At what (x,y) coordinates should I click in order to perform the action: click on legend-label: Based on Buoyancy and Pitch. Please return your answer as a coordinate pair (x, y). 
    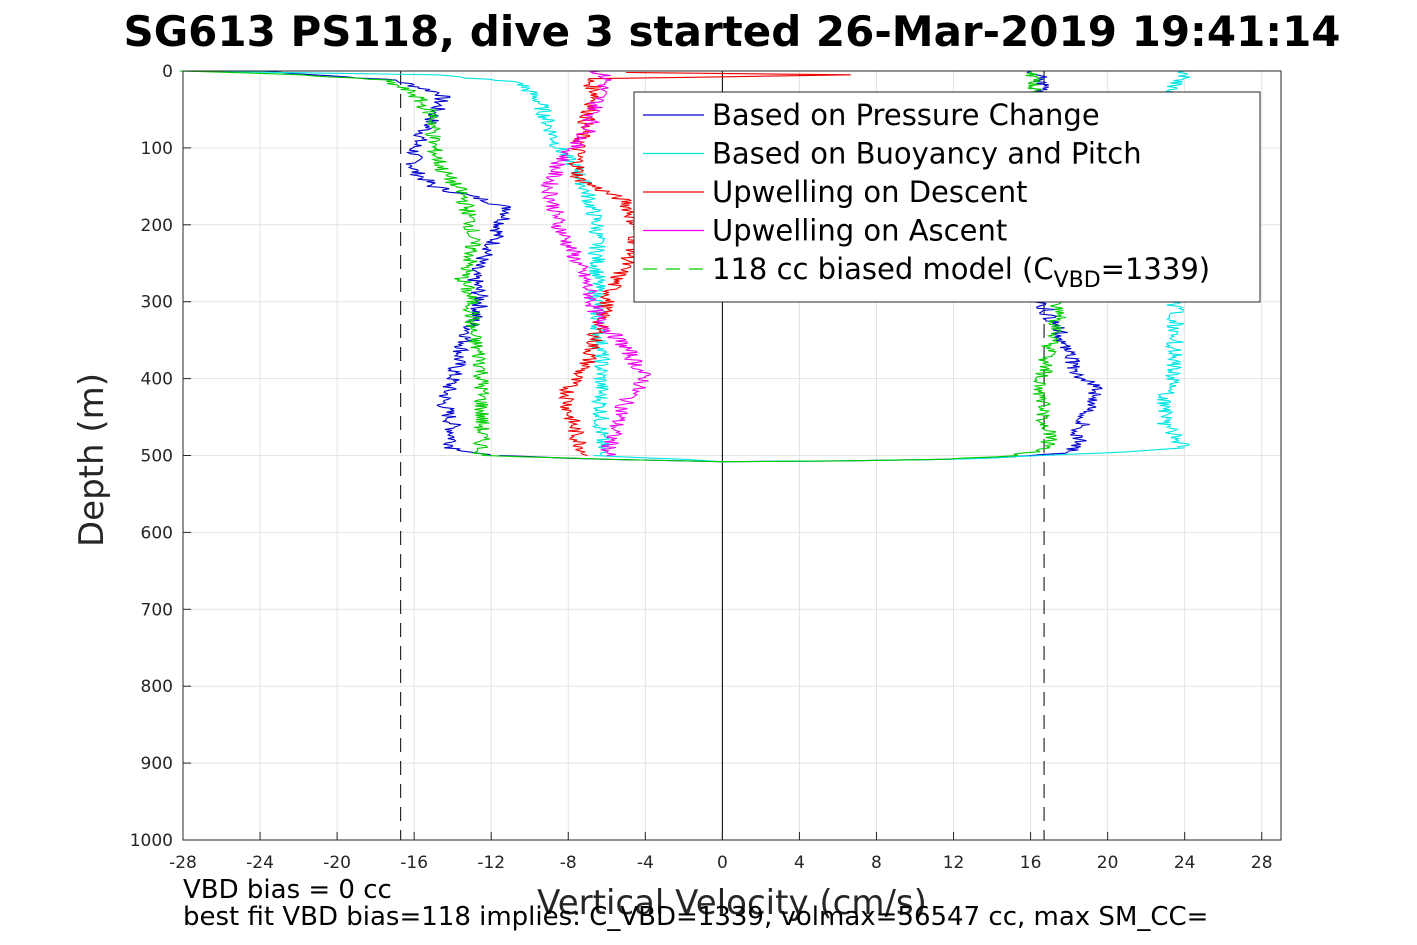
    Looking at the image, I should click on (927, 154).